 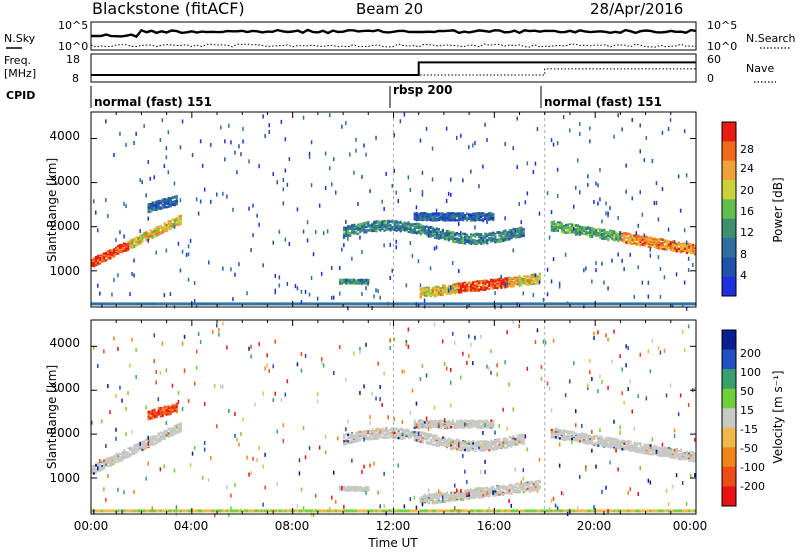 What do you see at coordinates (393, 68) in the screenshot?
I see `freq-panel-frame` at bounding box center [393, 68].